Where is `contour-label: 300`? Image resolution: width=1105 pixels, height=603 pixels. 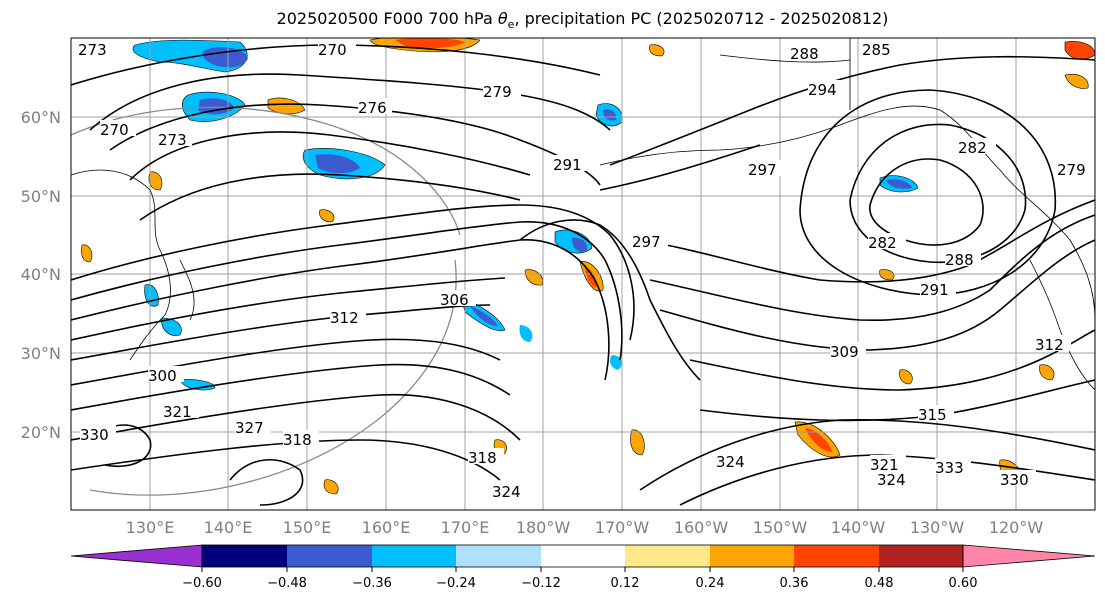 contour-label: 300 is located at coordinates (162, 376).